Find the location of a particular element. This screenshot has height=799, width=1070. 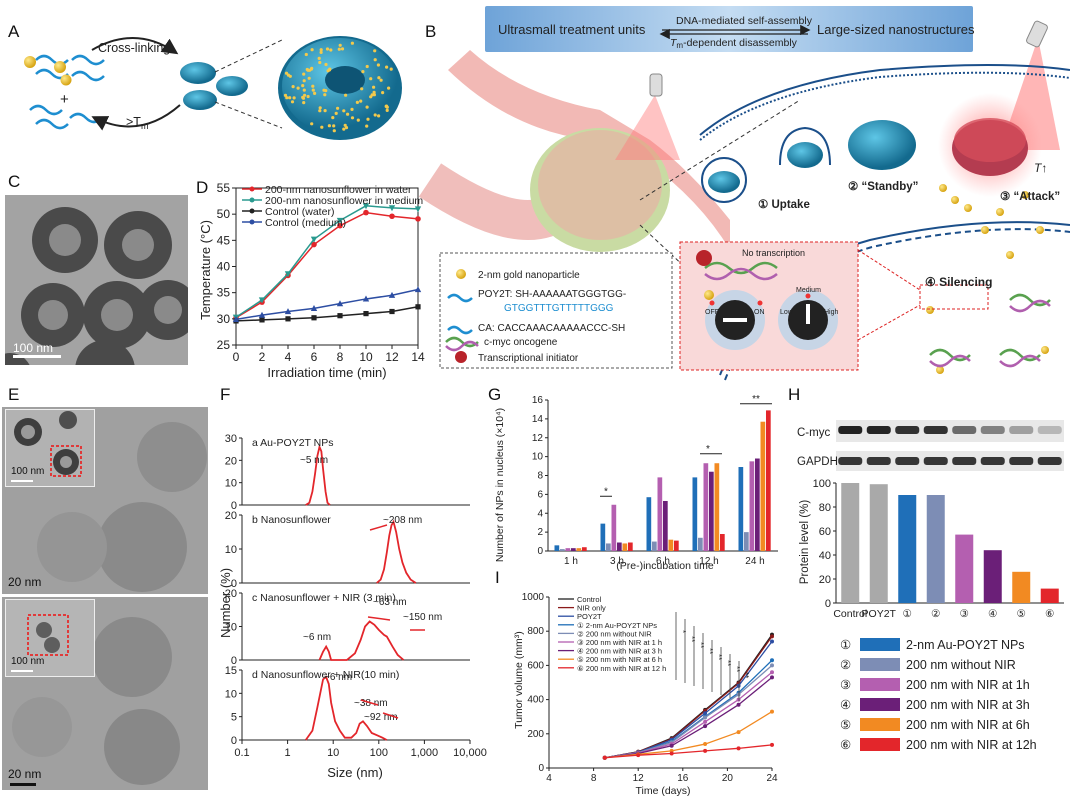

group-legend-text: 200 nm with NIR at 3h is located at coordinates (968, 704).